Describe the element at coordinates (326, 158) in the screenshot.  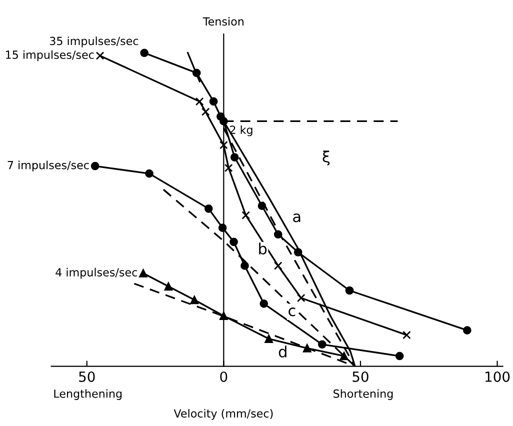
I see `annotation: ξ` at that location.